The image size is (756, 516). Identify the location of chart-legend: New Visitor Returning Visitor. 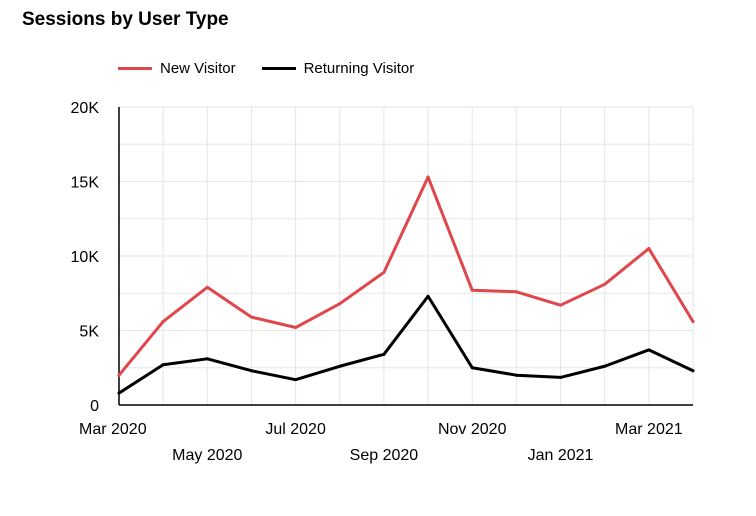
(279, 68).